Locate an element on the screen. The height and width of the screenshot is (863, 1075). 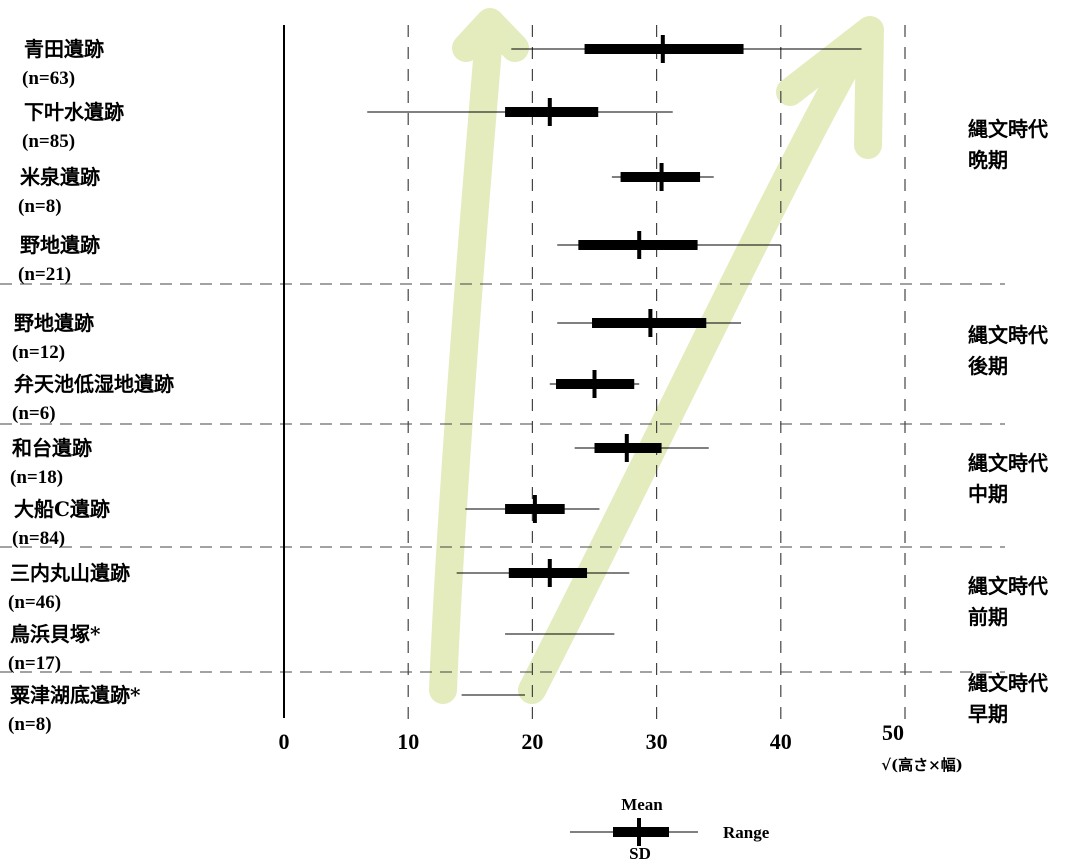
sample-size-label: (n=84) is located at coordinates (38, 538).